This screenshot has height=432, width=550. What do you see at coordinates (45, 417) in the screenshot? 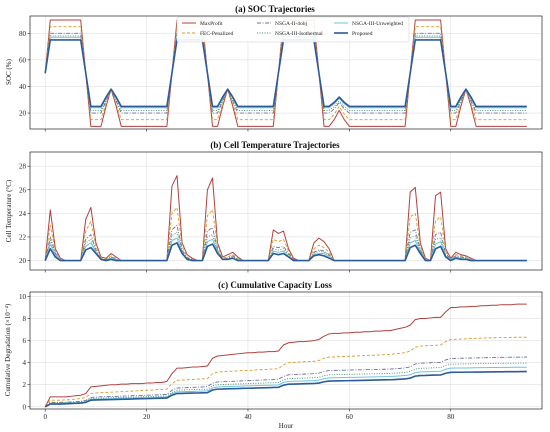
I see `x-tick-label: 0` at bounding box center [45, 417].